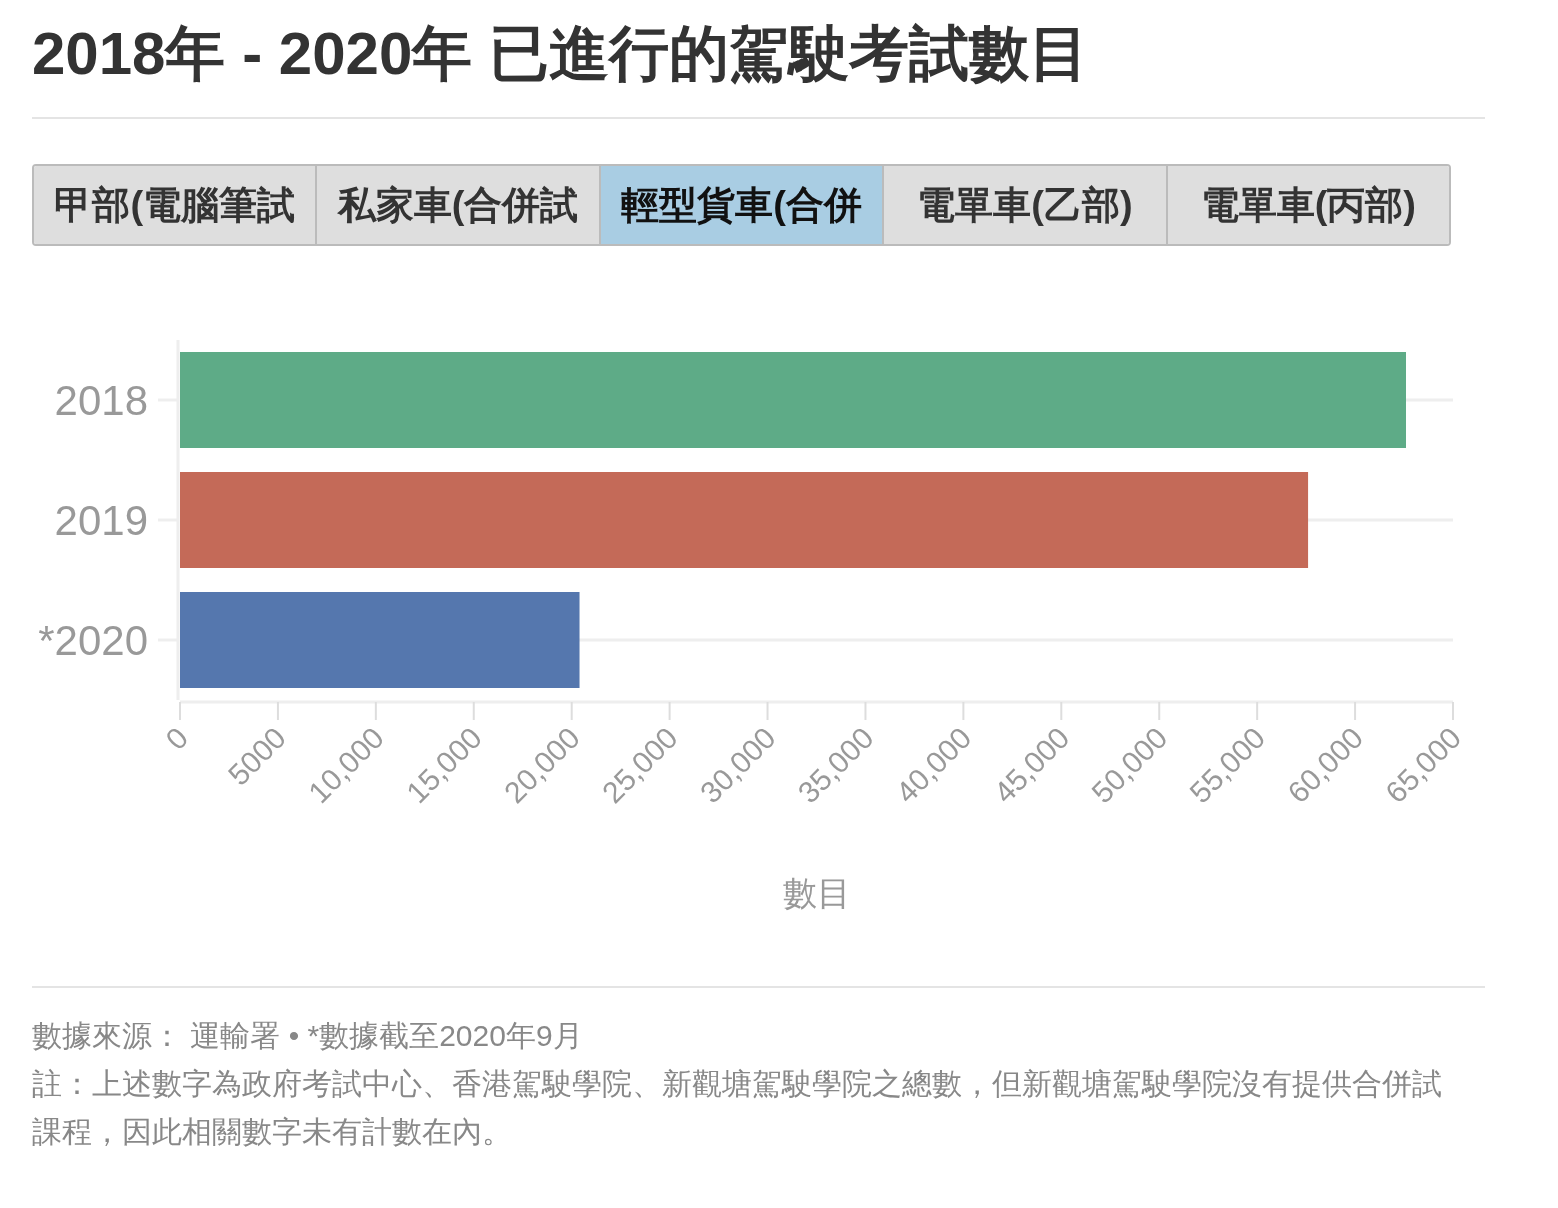 Image resolution: width=1558 pixels, height=1208 pixels. I want to click on x-axis-title: 數目, so click(816, 893).